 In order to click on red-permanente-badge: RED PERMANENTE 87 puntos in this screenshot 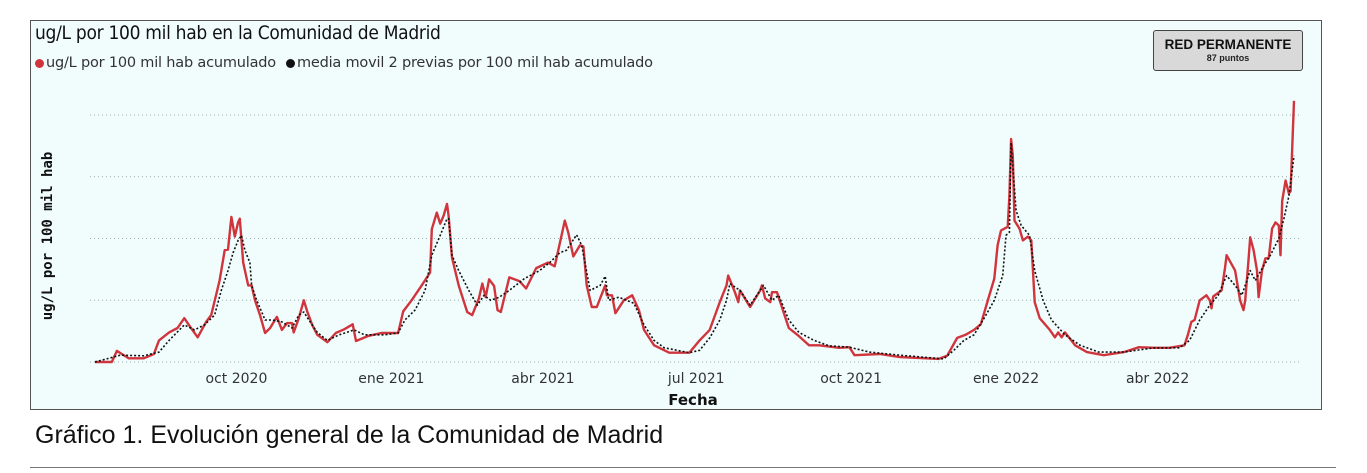, I will do `click(1228, 50)`.